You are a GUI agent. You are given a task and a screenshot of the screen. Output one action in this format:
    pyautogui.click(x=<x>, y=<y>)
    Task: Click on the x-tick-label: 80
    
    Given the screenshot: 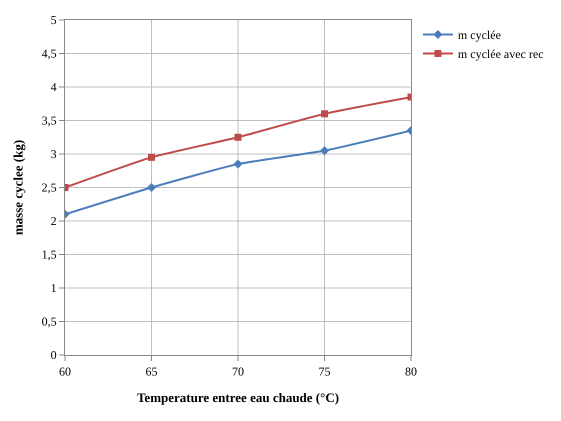 What is the action you would take?
    pyautogui.click(x=411, y=371)
    